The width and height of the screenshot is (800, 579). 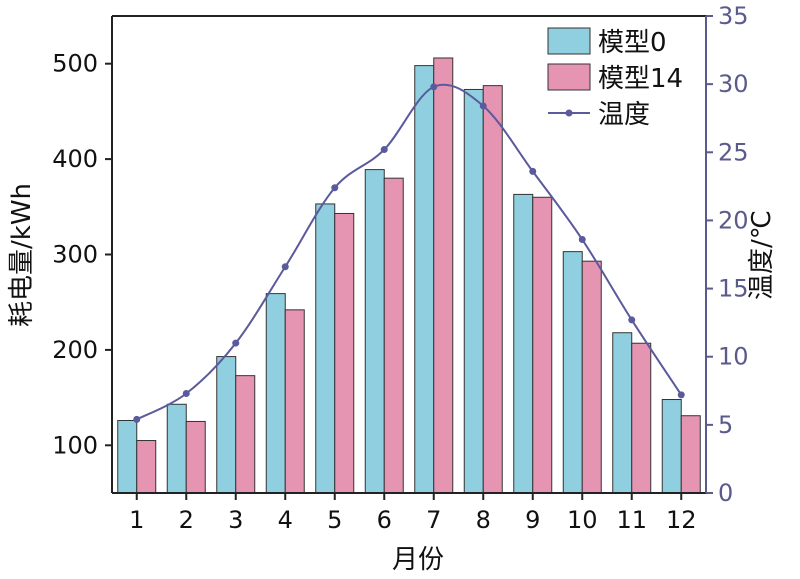 What do you see at coordinates (532, 520) in the screenshot?
I see `x-tick-label-9: 9` at bounding box center [532, 520].